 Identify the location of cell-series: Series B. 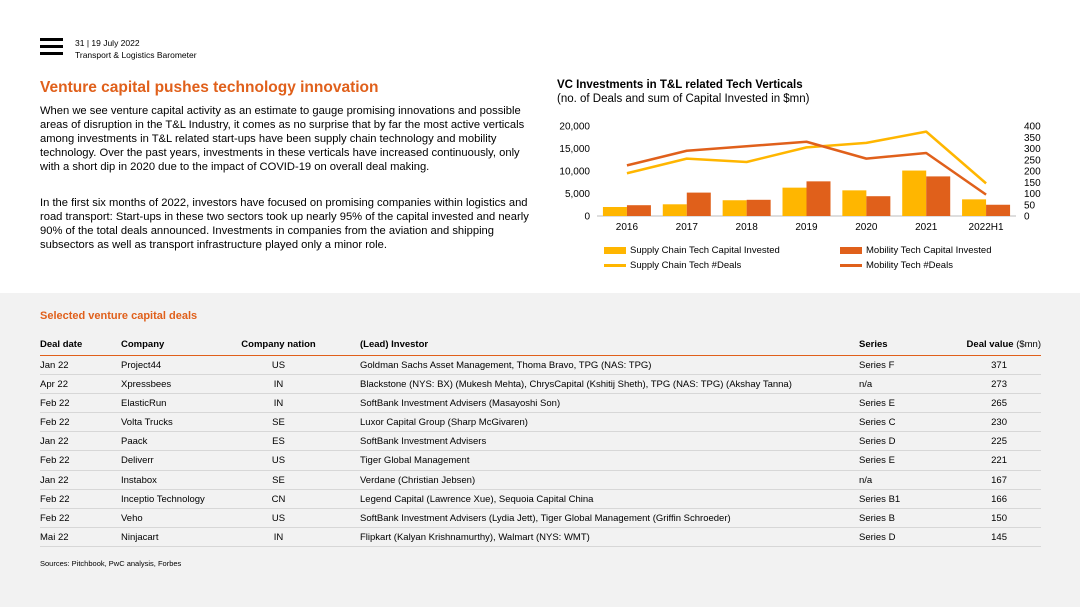
(877, 518).